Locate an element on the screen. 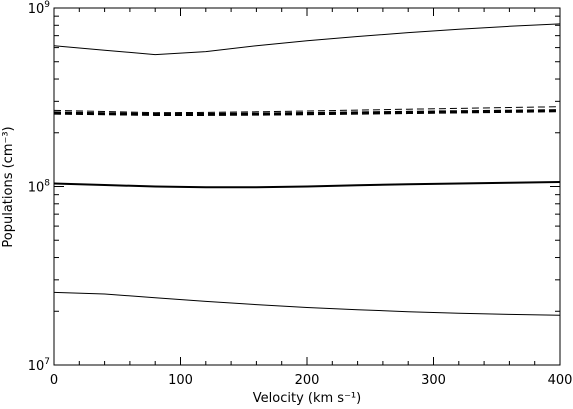  y-axis-label: Populations (cm⁻³) is located at coordinates (8, 186).